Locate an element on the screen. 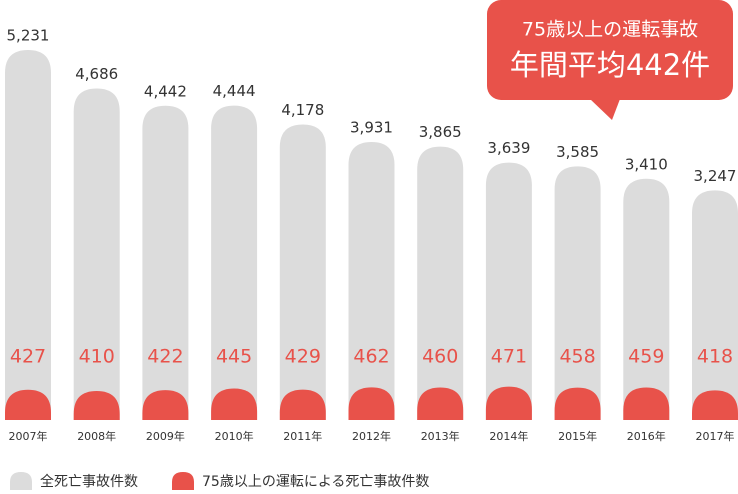 The width and height of the screenshot is (738, 494). callout-line2: 年間平均442件 is located at coordinates (610, 65).